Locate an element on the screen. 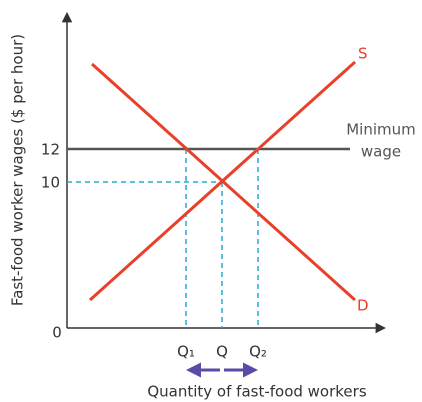  x-axis-label: Quantity of fast-food workers is located at coordinates (256, 392).